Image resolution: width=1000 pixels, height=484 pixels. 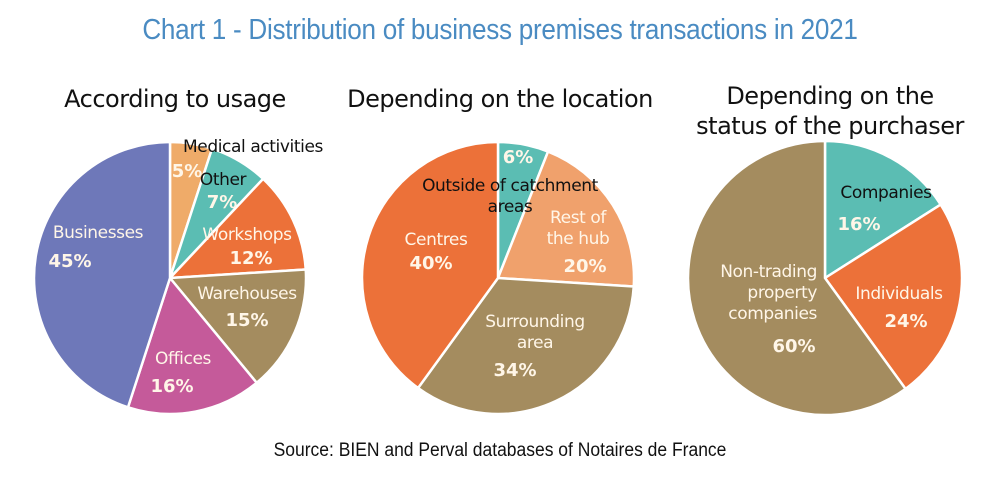 What do you see at coordinates (436, 240) in the screenshot?
I see `label-centres: Centres` at bounding box center [436, 240].